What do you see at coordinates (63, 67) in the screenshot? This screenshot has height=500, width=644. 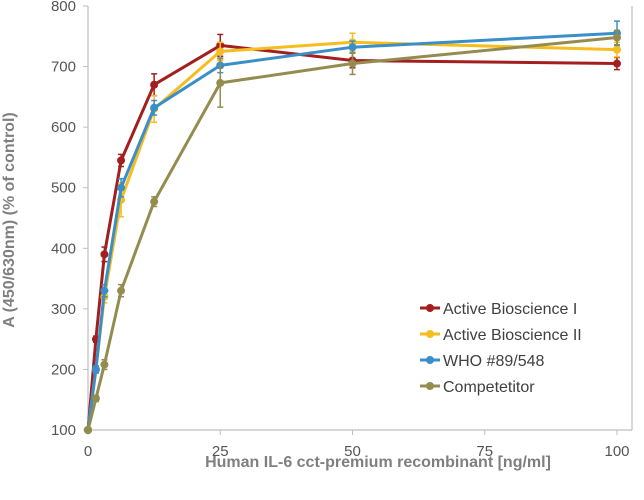 I see `y-tick-label: 700` at bounding box center [63, 67].